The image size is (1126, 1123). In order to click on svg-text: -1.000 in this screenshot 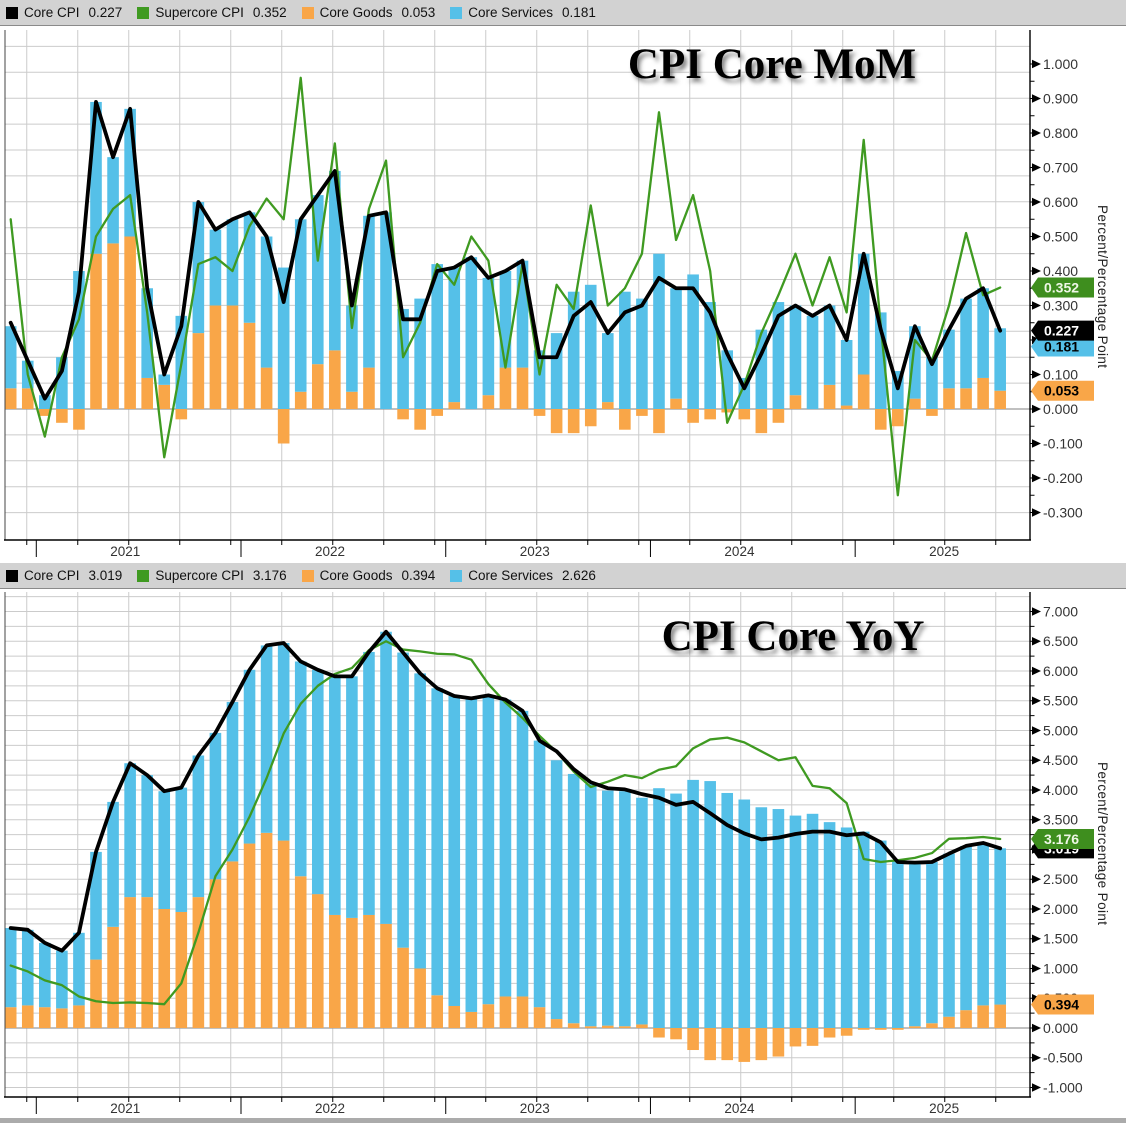, I will do `click(1063, 1087)`.